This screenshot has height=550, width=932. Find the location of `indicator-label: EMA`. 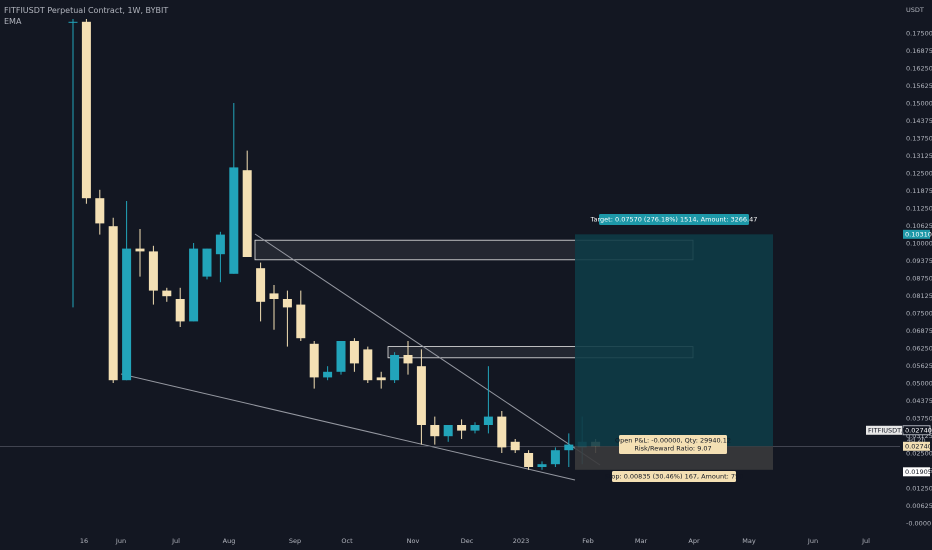

indicator-label: EMA is located at coordinates (13, 21).